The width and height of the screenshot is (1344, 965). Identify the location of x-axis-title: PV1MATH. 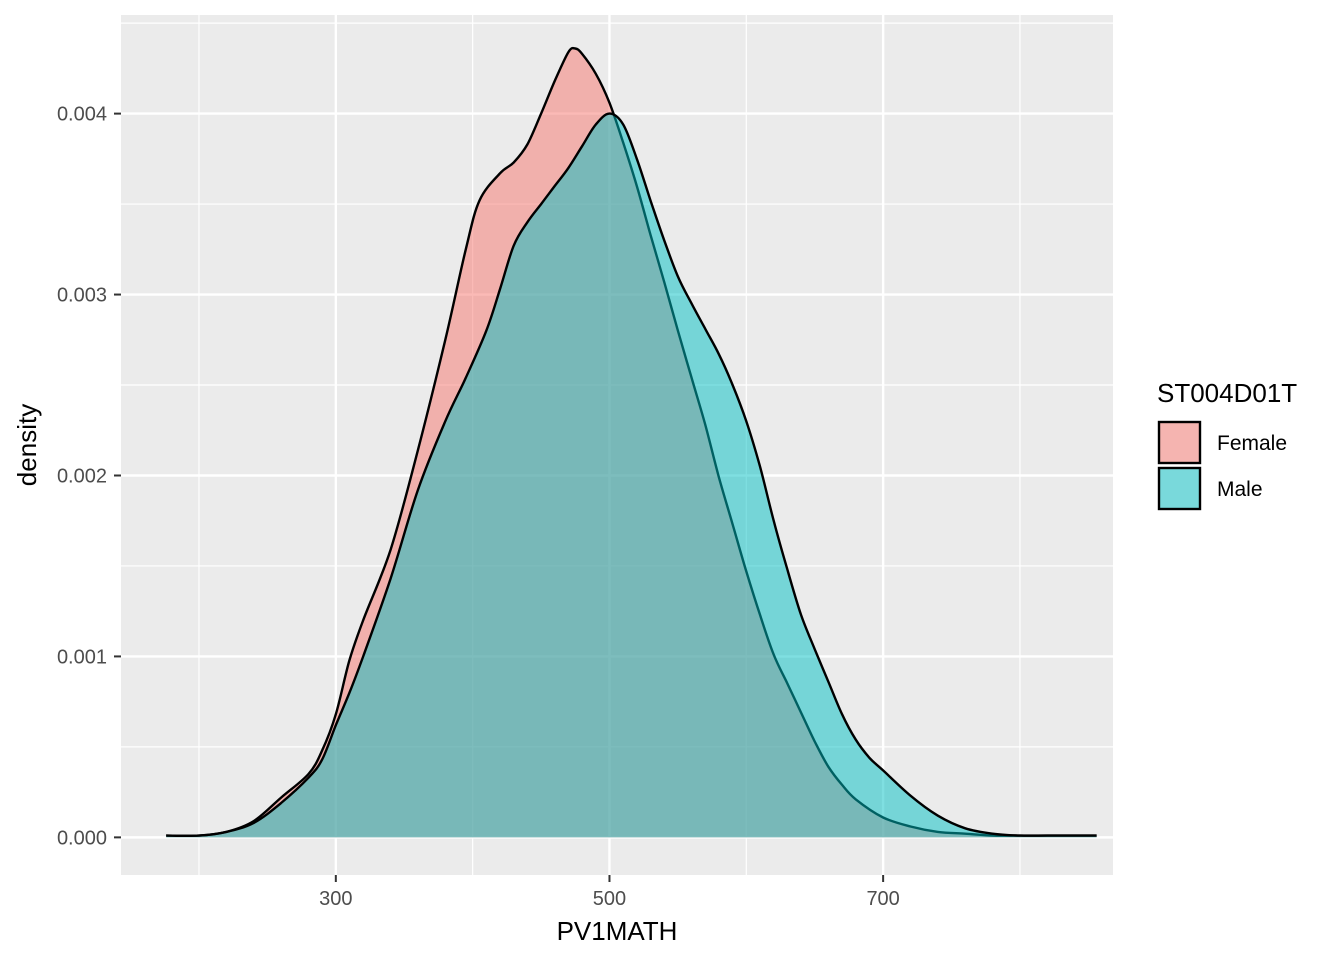
(617, 931).